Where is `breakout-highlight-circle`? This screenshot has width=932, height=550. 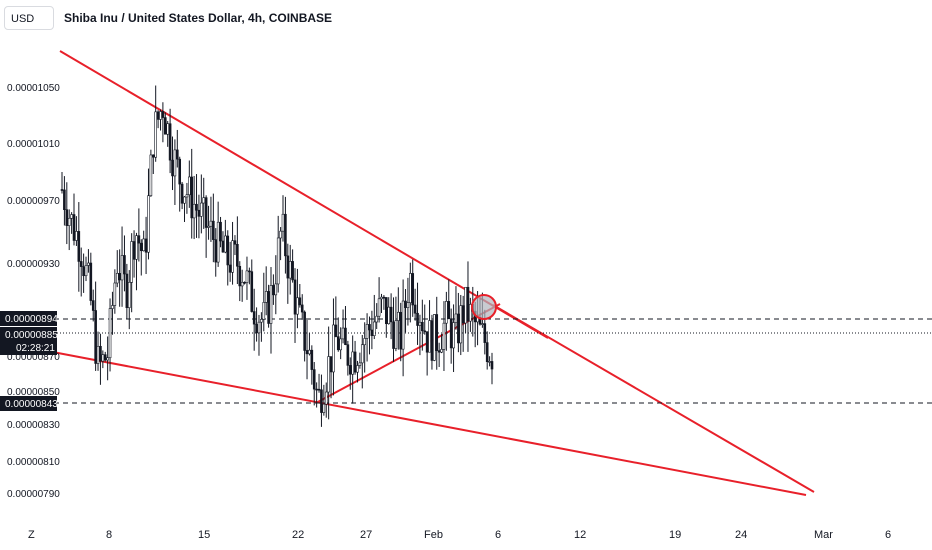 breakout-highlight-circle is located at coordinates (484, 307).